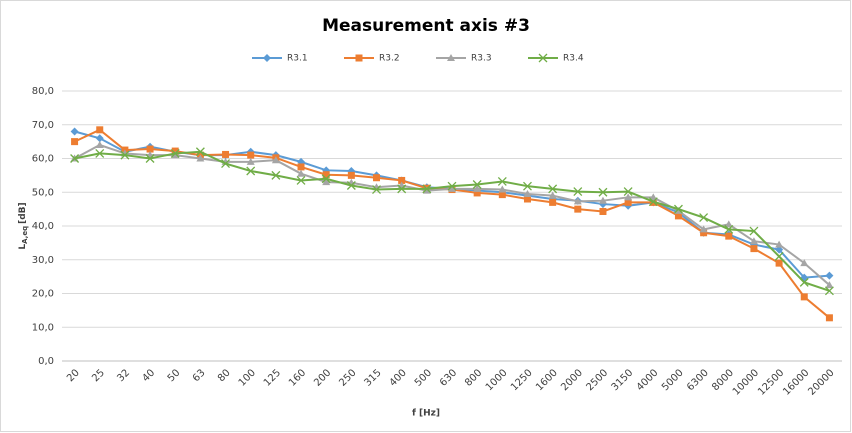  What do you see at coordinates (43, 192) in the screenshot?
I see `y-tick-label: 50,0` at bounding box center [43, 192].